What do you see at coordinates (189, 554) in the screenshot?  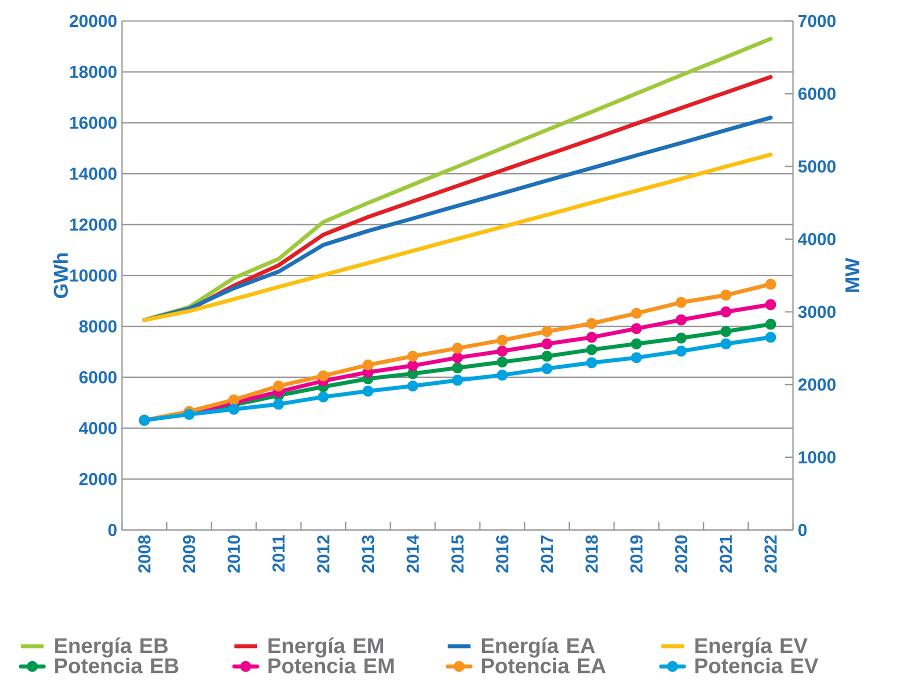 I see `x-tick-label: 2009` at bounding box center [189, 554].